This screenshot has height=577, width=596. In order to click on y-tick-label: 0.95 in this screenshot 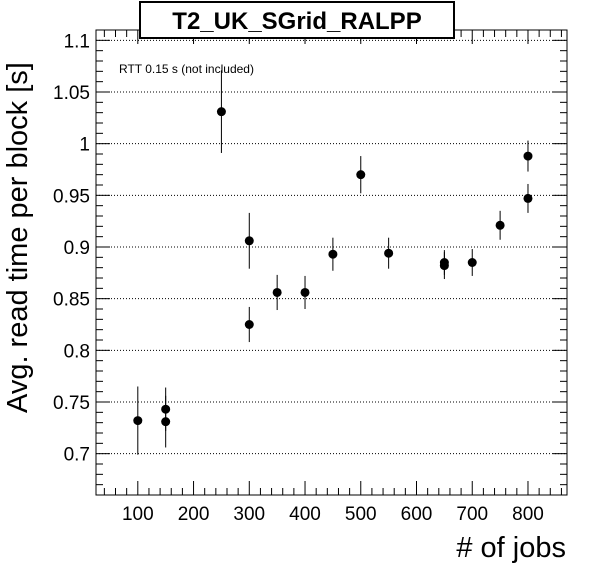, I will do `click(71, 196)`.